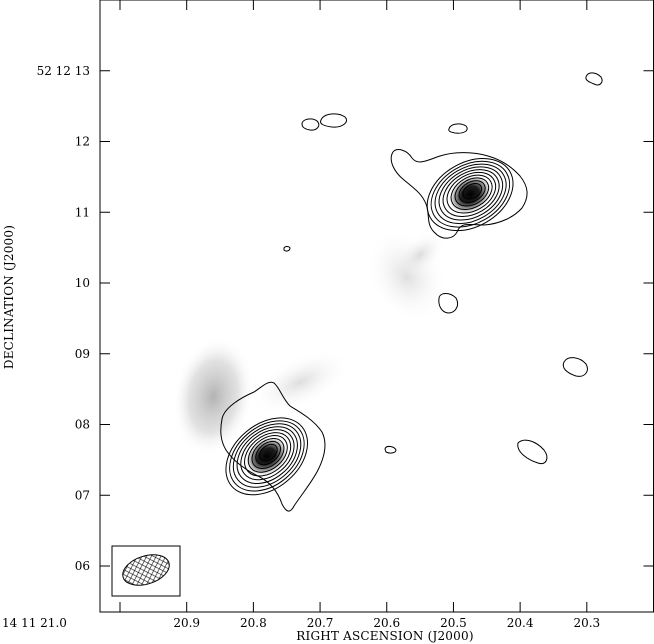 The width and height of the screenshot is (654, 644). I want to click on beam-ellipse, so click(146, 570).